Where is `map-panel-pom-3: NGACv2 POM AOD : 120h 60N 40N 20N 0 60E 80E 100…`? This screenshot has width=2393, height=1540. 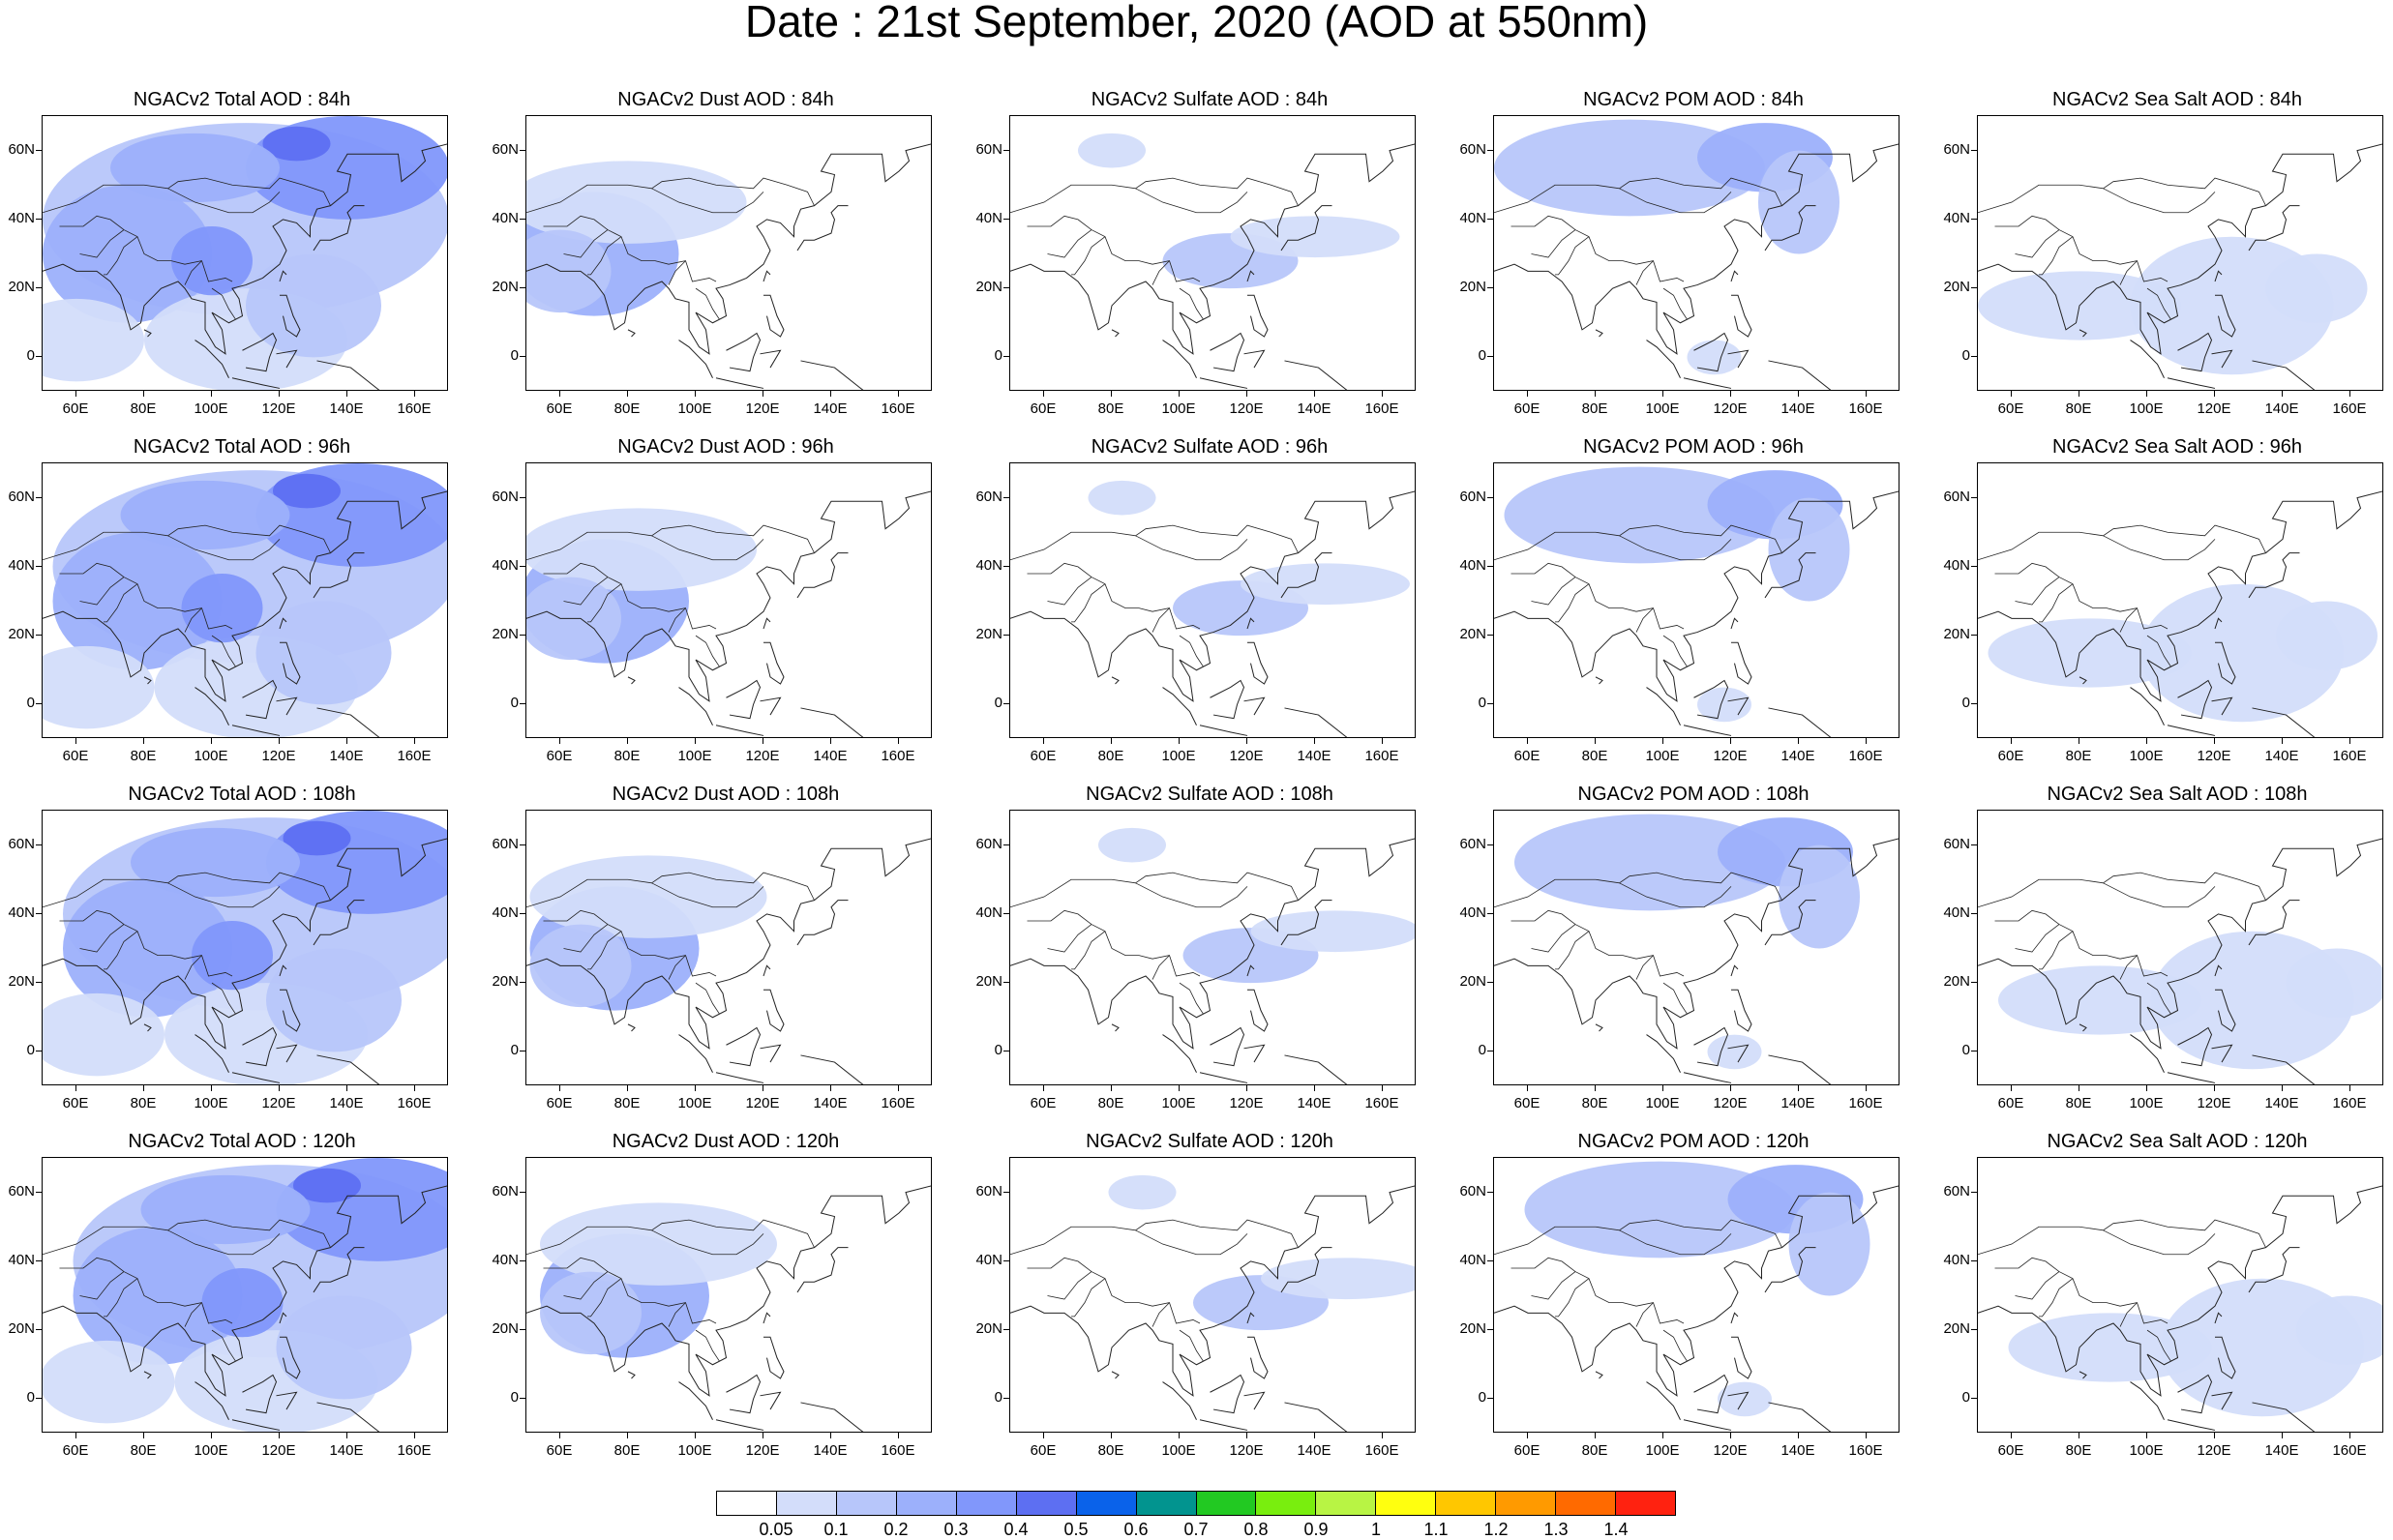
map-panel-pom-3: NGACv2 POM AOD : 120h 60N 40N 20N 0 60E 80E 100… is located at coordinates (1693, 1305).